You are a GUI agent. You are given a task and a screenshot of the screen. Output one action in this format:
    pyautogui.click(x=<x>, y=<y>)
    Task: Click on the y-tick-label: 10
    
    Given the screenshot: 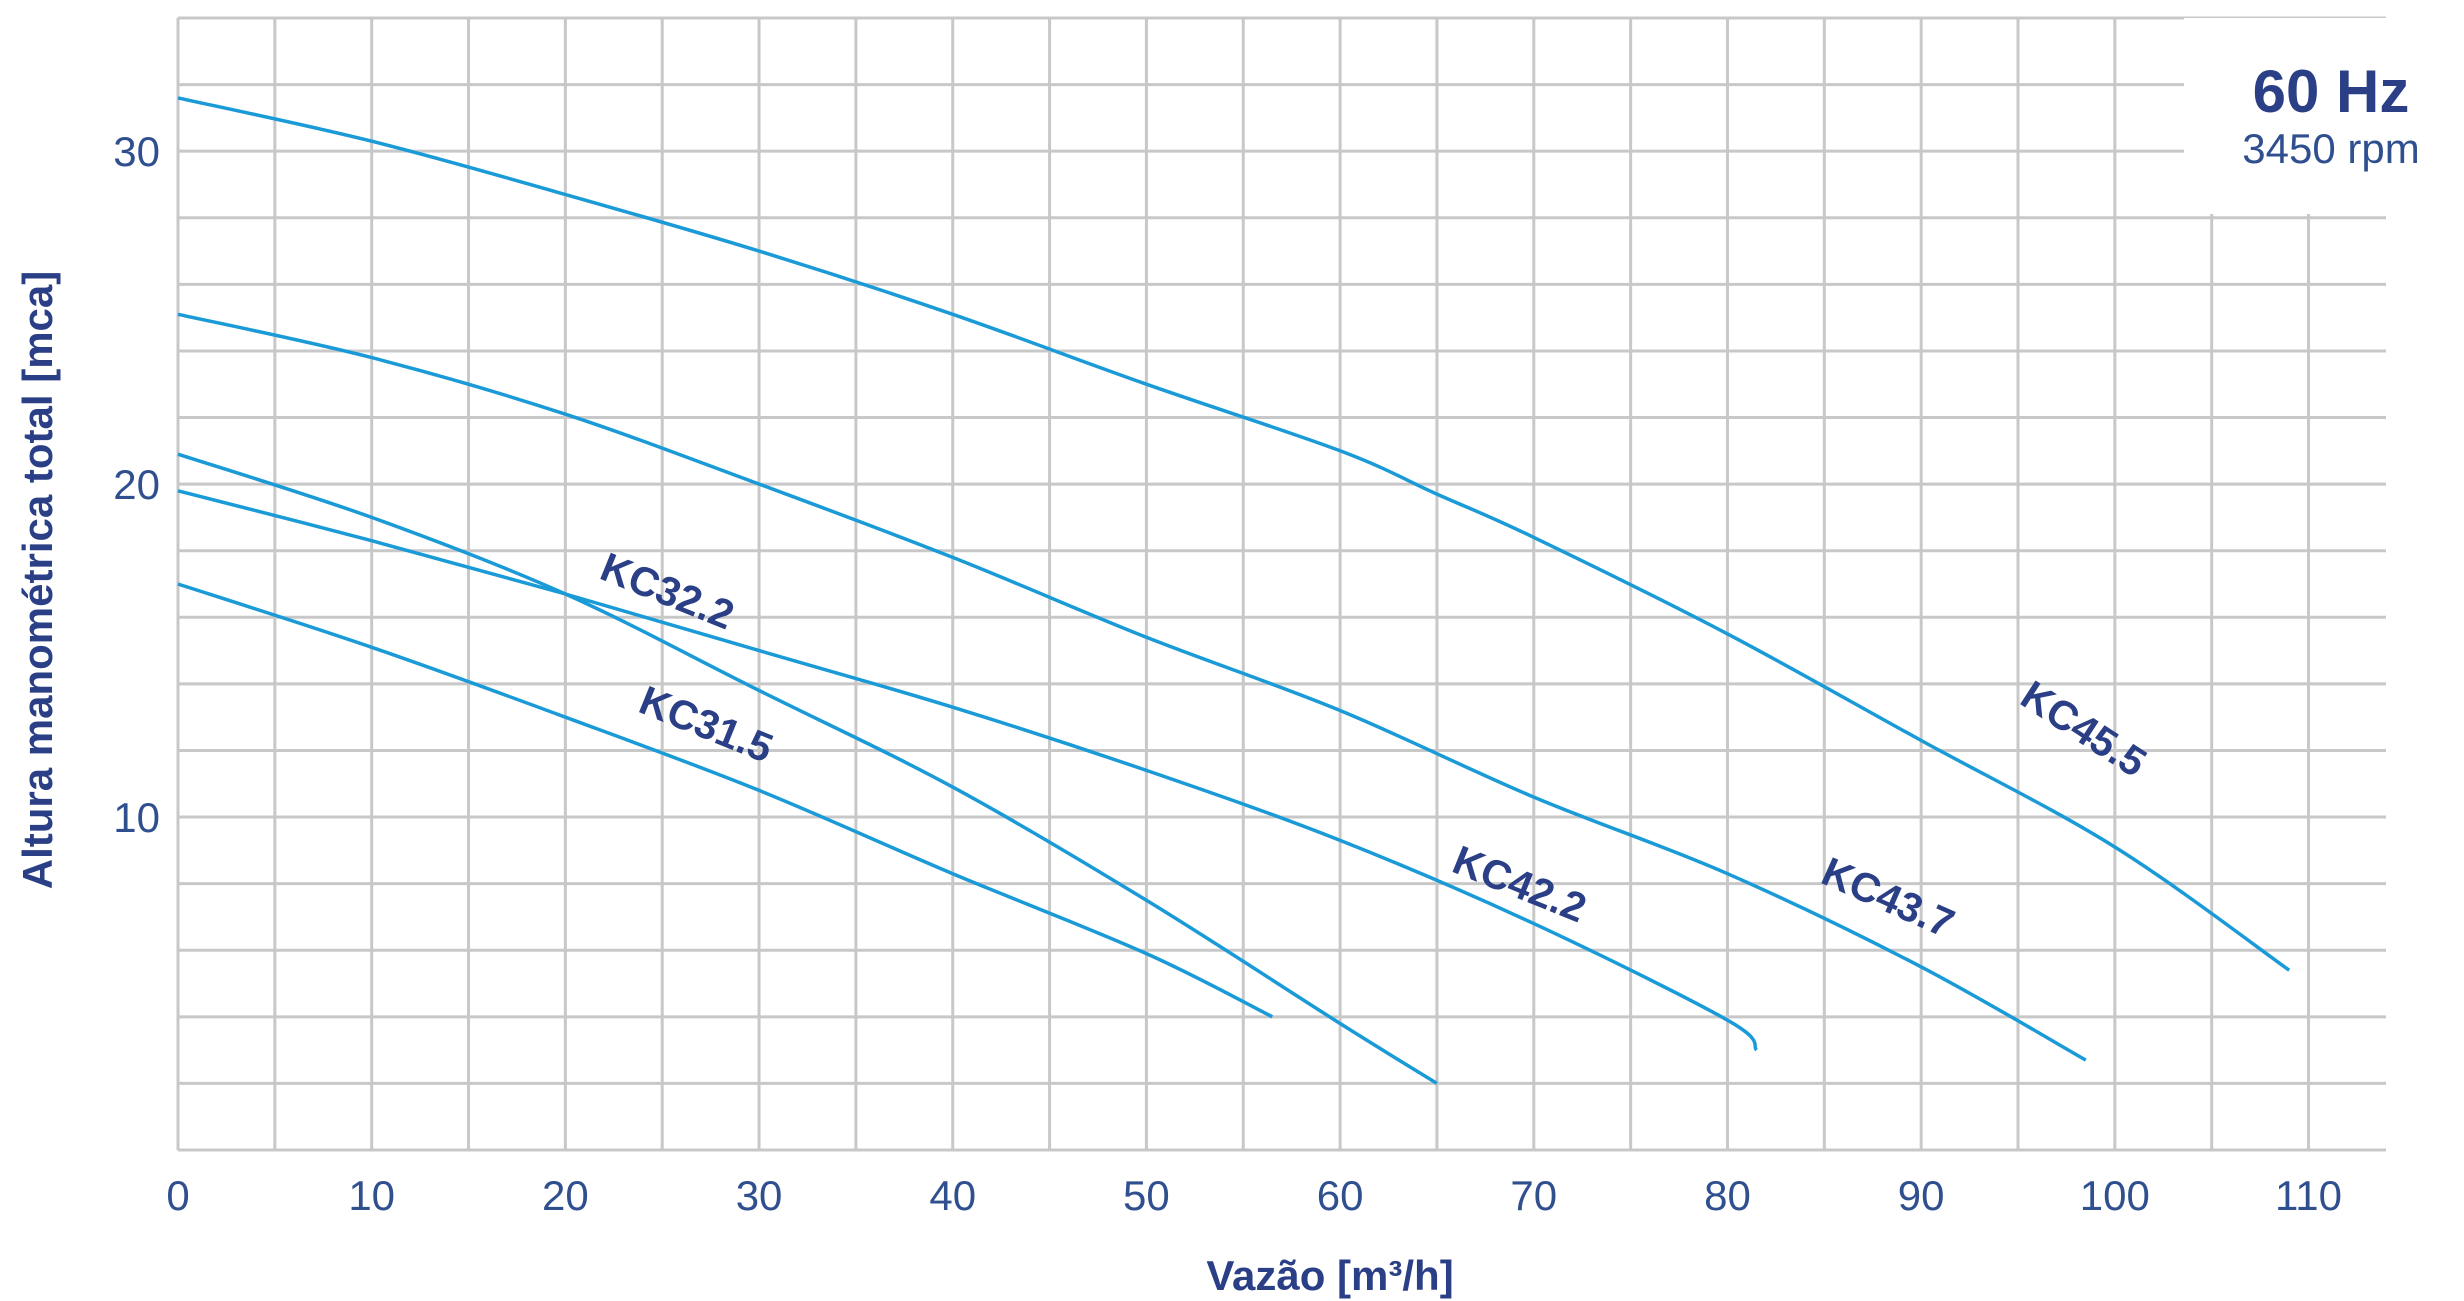 What is the action you would take?
    pyautogui.click(x=136, y=817)
    